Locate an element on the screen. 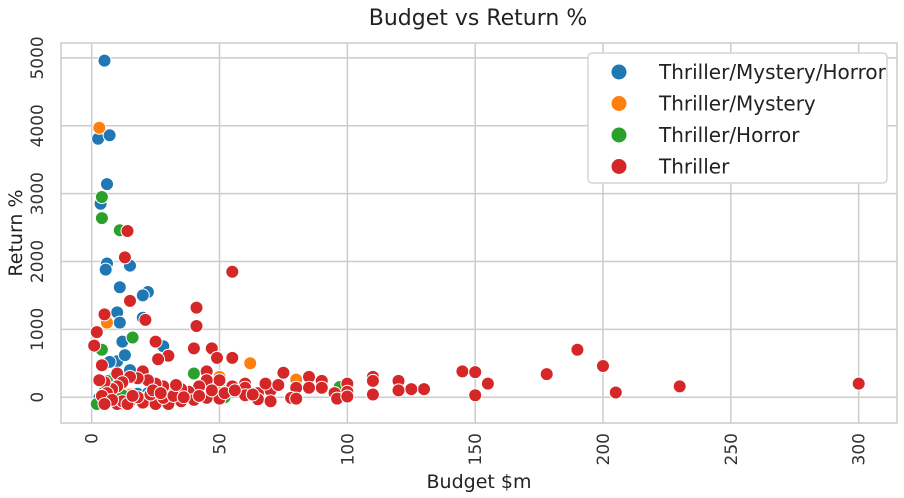 This screenshot has height=498, width=904. legend-label: Thriller/Horror is located at coordinates (729, 135).